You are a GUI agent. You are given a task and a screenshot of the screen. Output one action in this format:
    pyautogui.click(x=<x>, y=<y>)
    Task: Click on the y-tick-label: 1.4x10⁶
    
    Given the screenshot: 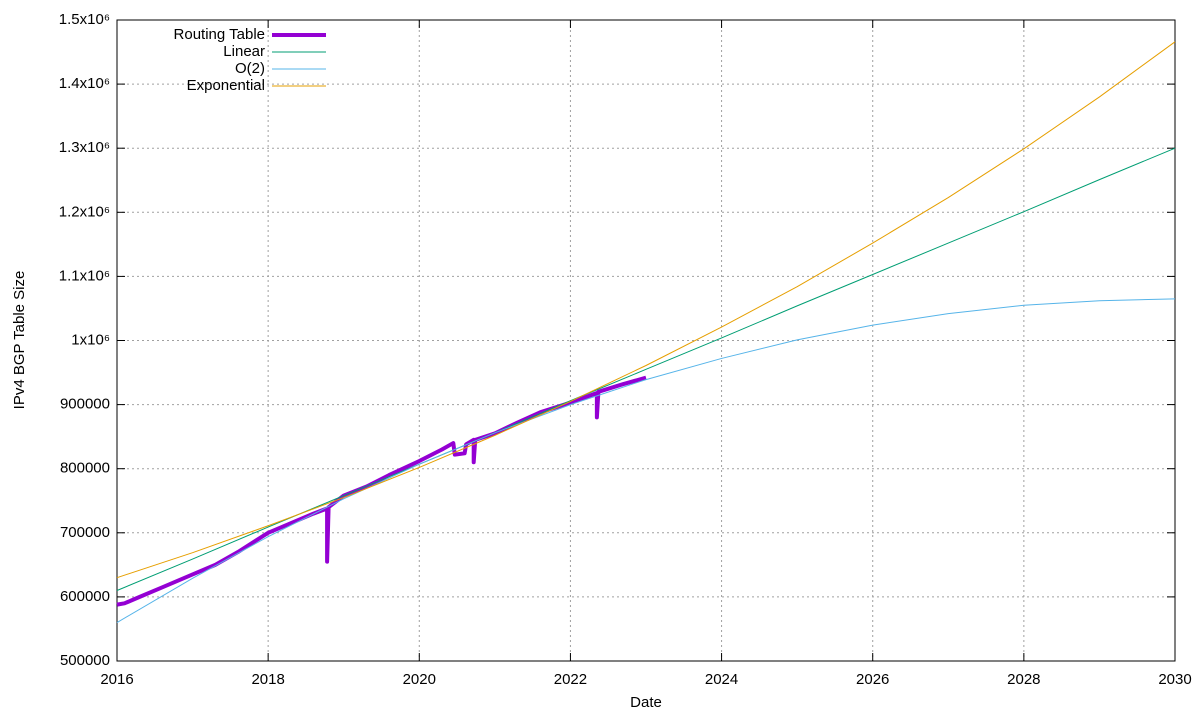 What is the action you would take?
    pyautogui.click(x=84, y=83)
    